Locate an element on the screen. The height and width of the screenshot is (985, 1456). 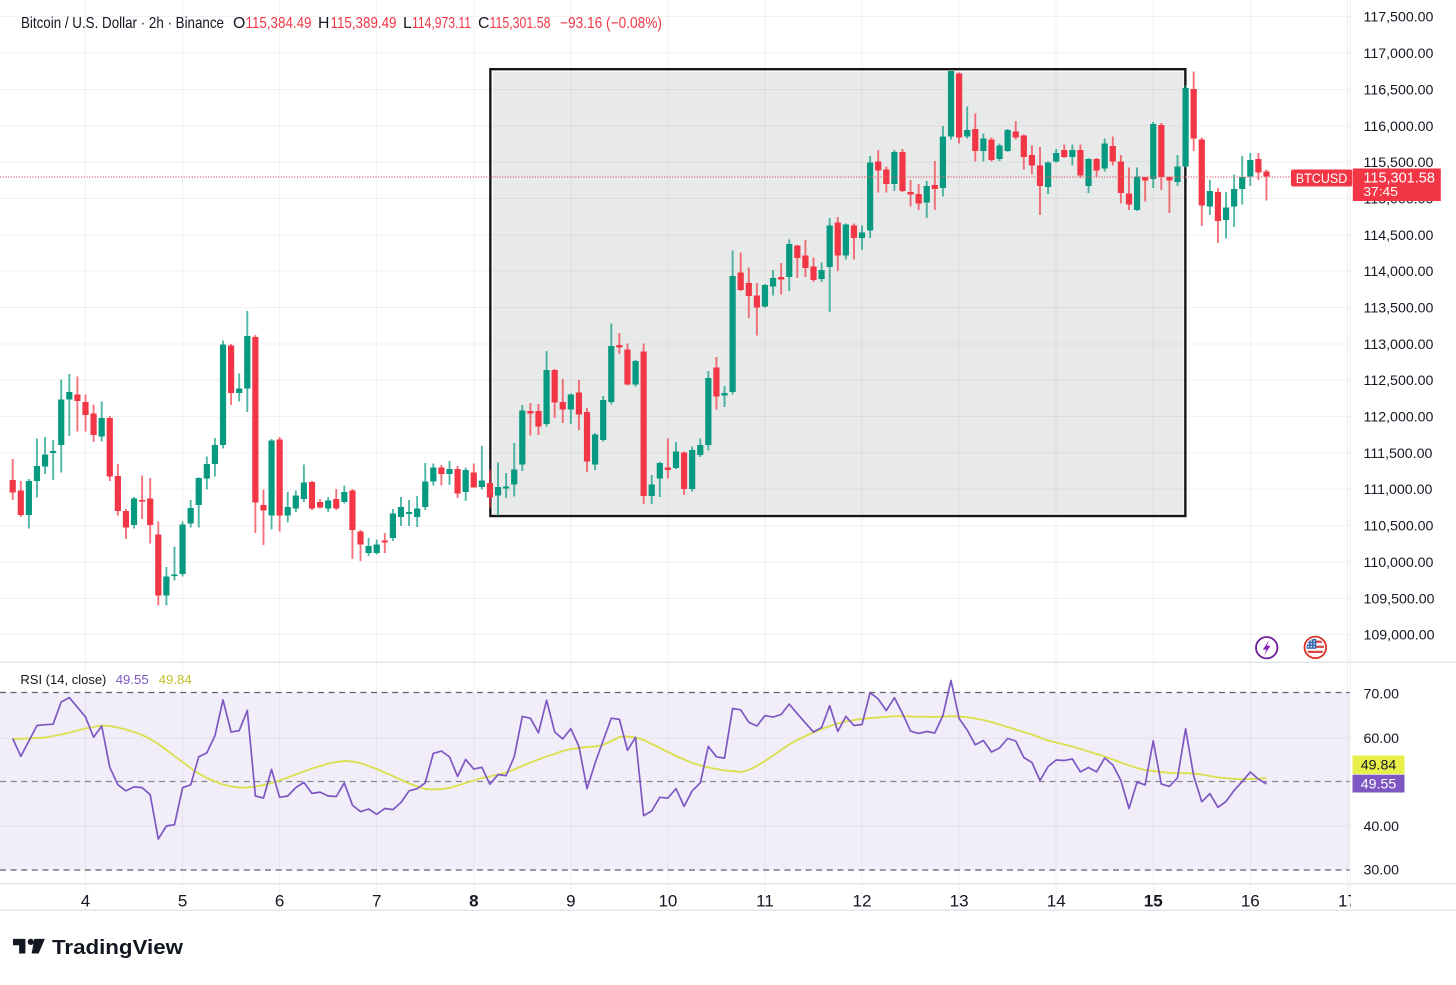
svg-text:Bitcoin / U.S. Dollar · 2h · B: Bitcoin / U.S. Dollar · 2h · Binance is located at coordinates (122, 23).